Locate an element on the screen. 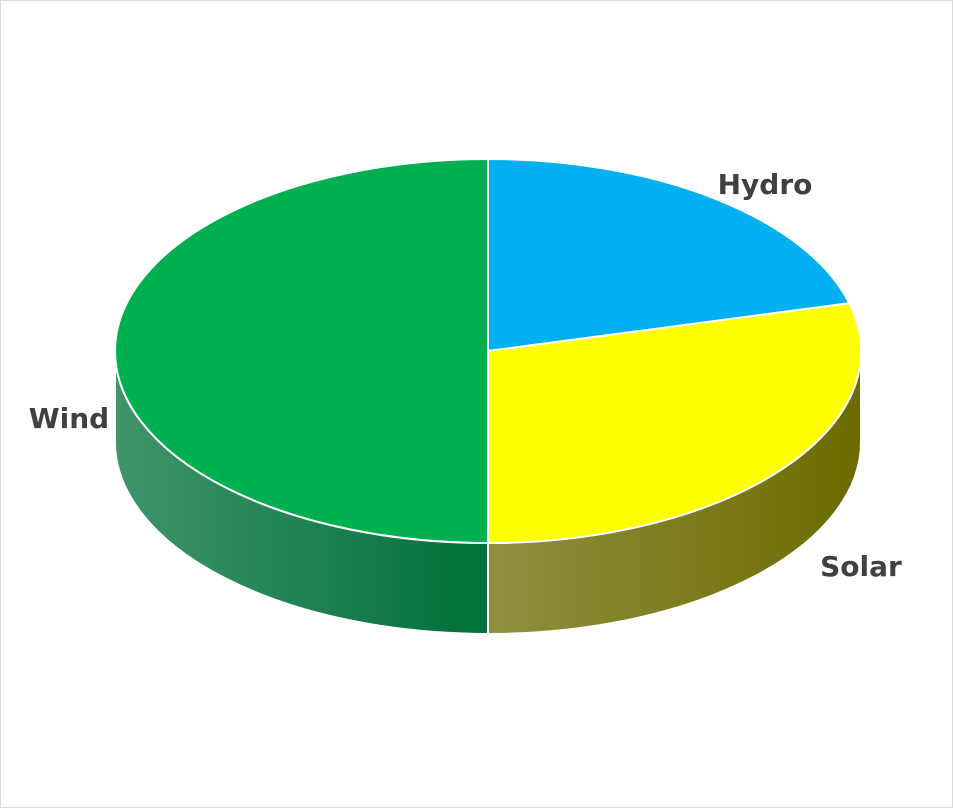  pie-slice-solar is located at coordinates (674, 423).